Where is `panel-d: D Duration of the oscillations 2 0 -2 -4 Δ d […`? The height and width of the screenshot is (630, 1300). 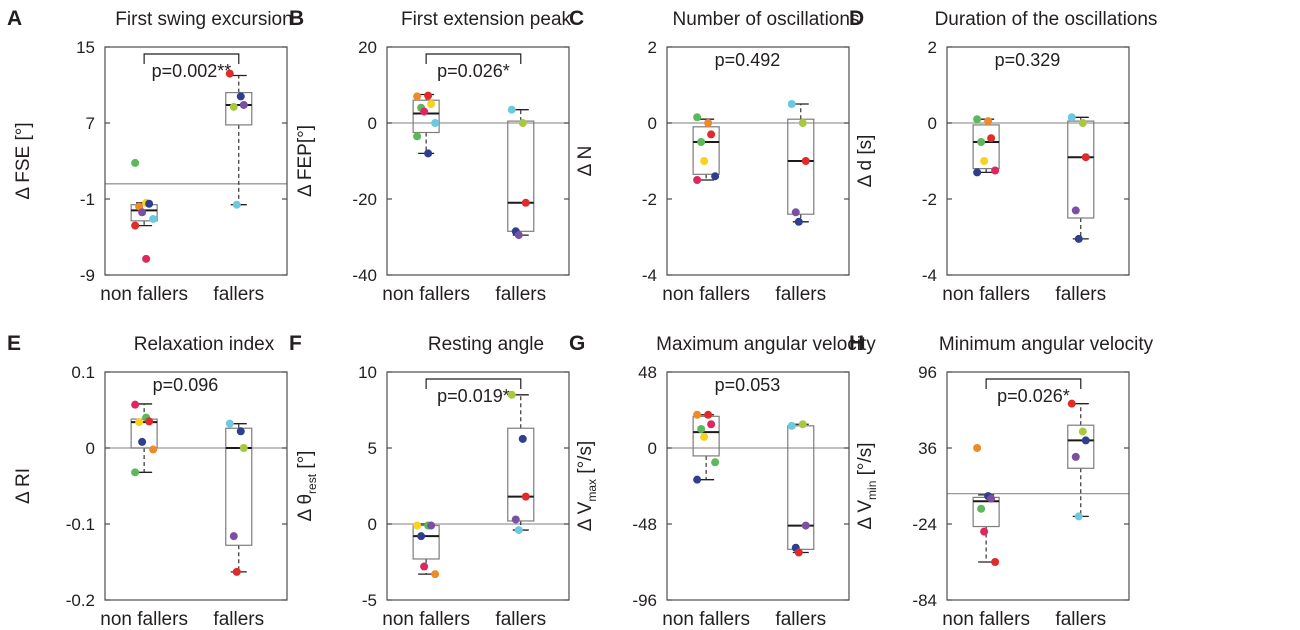
panel-d: D Duration of the oscillations 2 0 -2 -4 Δ d [… is located at coordinates (1003, 156).